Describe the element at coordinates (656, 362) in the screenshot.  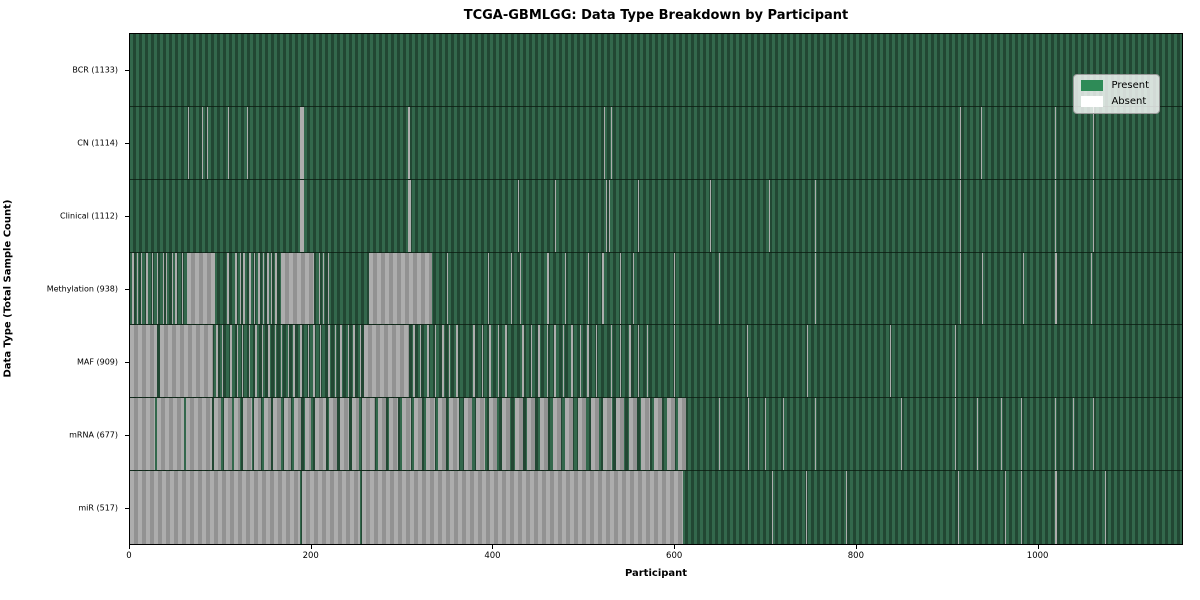
I see `row-maf` at that location.